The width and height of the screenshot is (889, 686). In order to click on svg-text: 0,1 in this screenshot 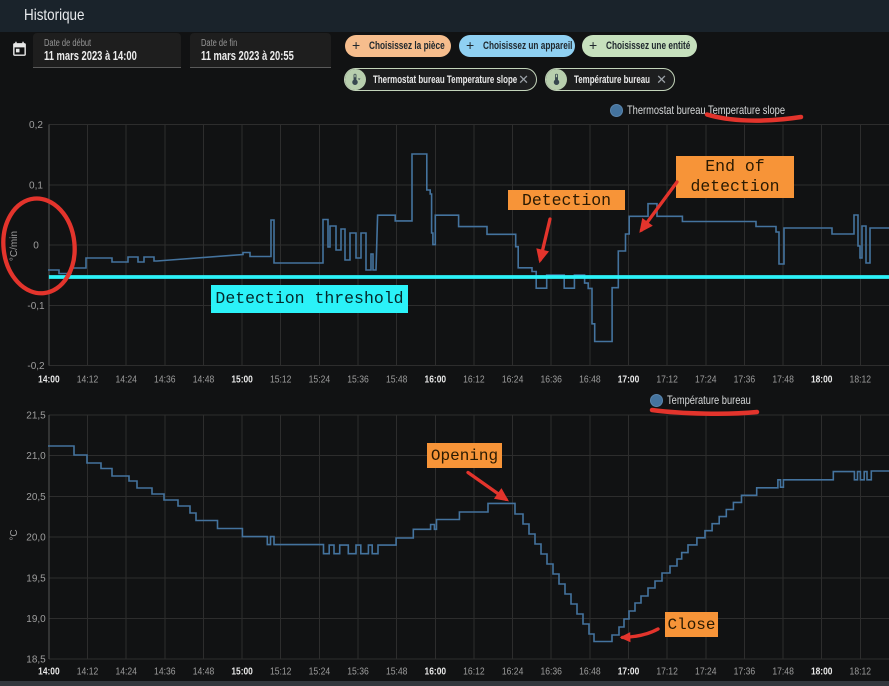, I will do `click(36, 185)`.